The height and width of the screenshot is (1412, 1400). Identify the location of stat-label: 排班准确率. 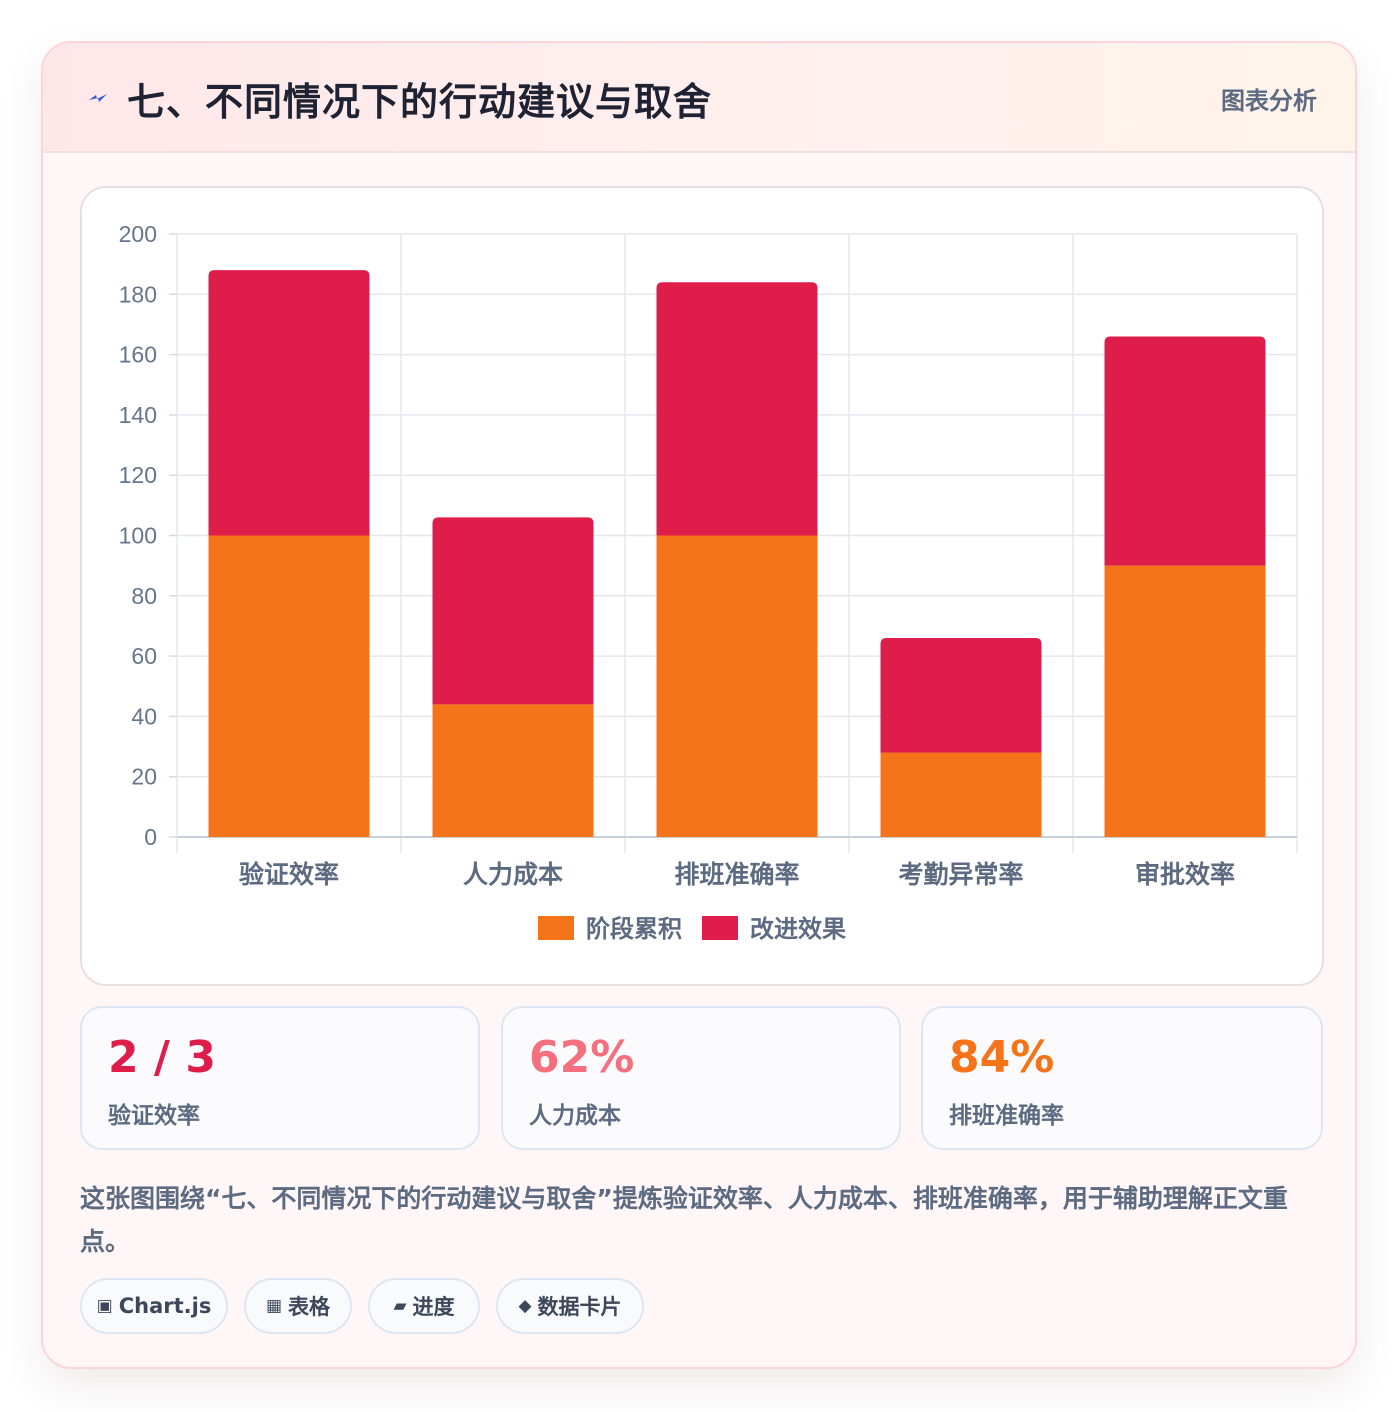
(1006, 1116).